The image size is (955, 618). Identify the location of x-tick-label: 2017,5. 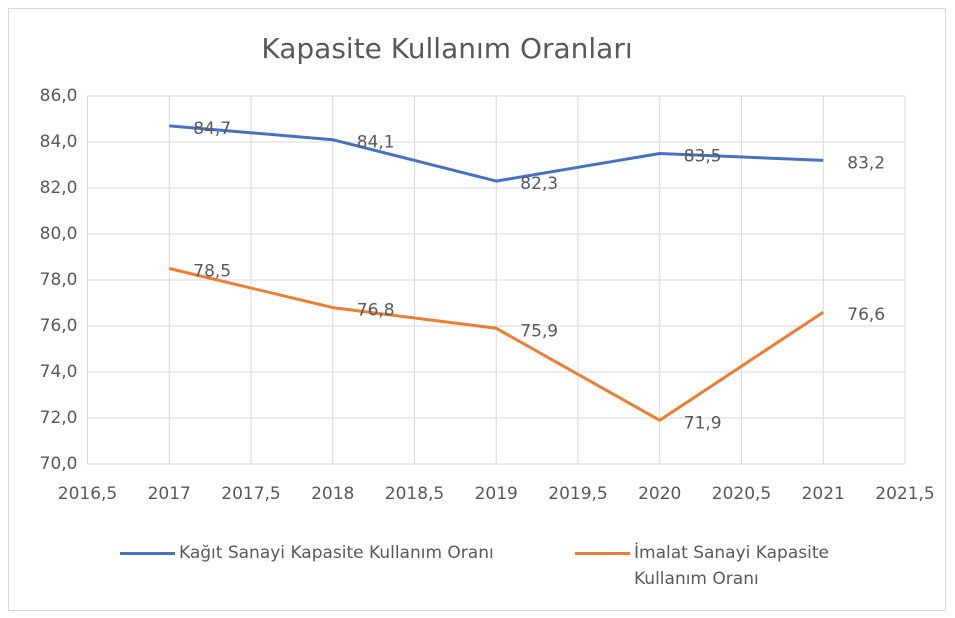
(250, 494).